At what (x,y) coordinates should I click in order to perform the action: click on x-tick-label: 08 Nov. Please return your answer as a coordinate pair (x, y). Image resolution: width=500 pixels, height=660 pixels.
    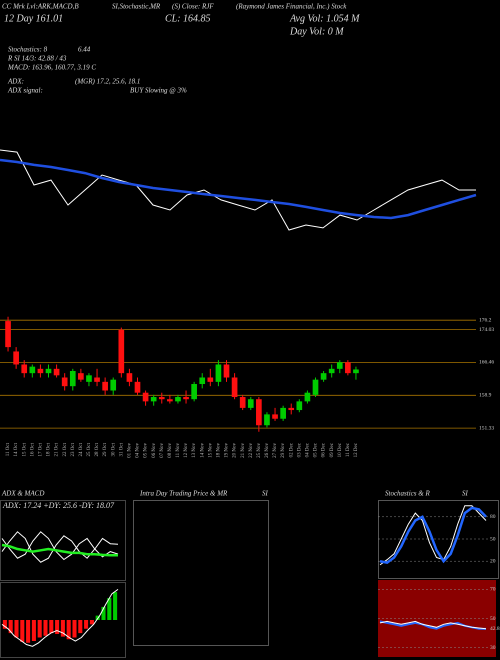
    Looking at the image, I should click on (170, 450).